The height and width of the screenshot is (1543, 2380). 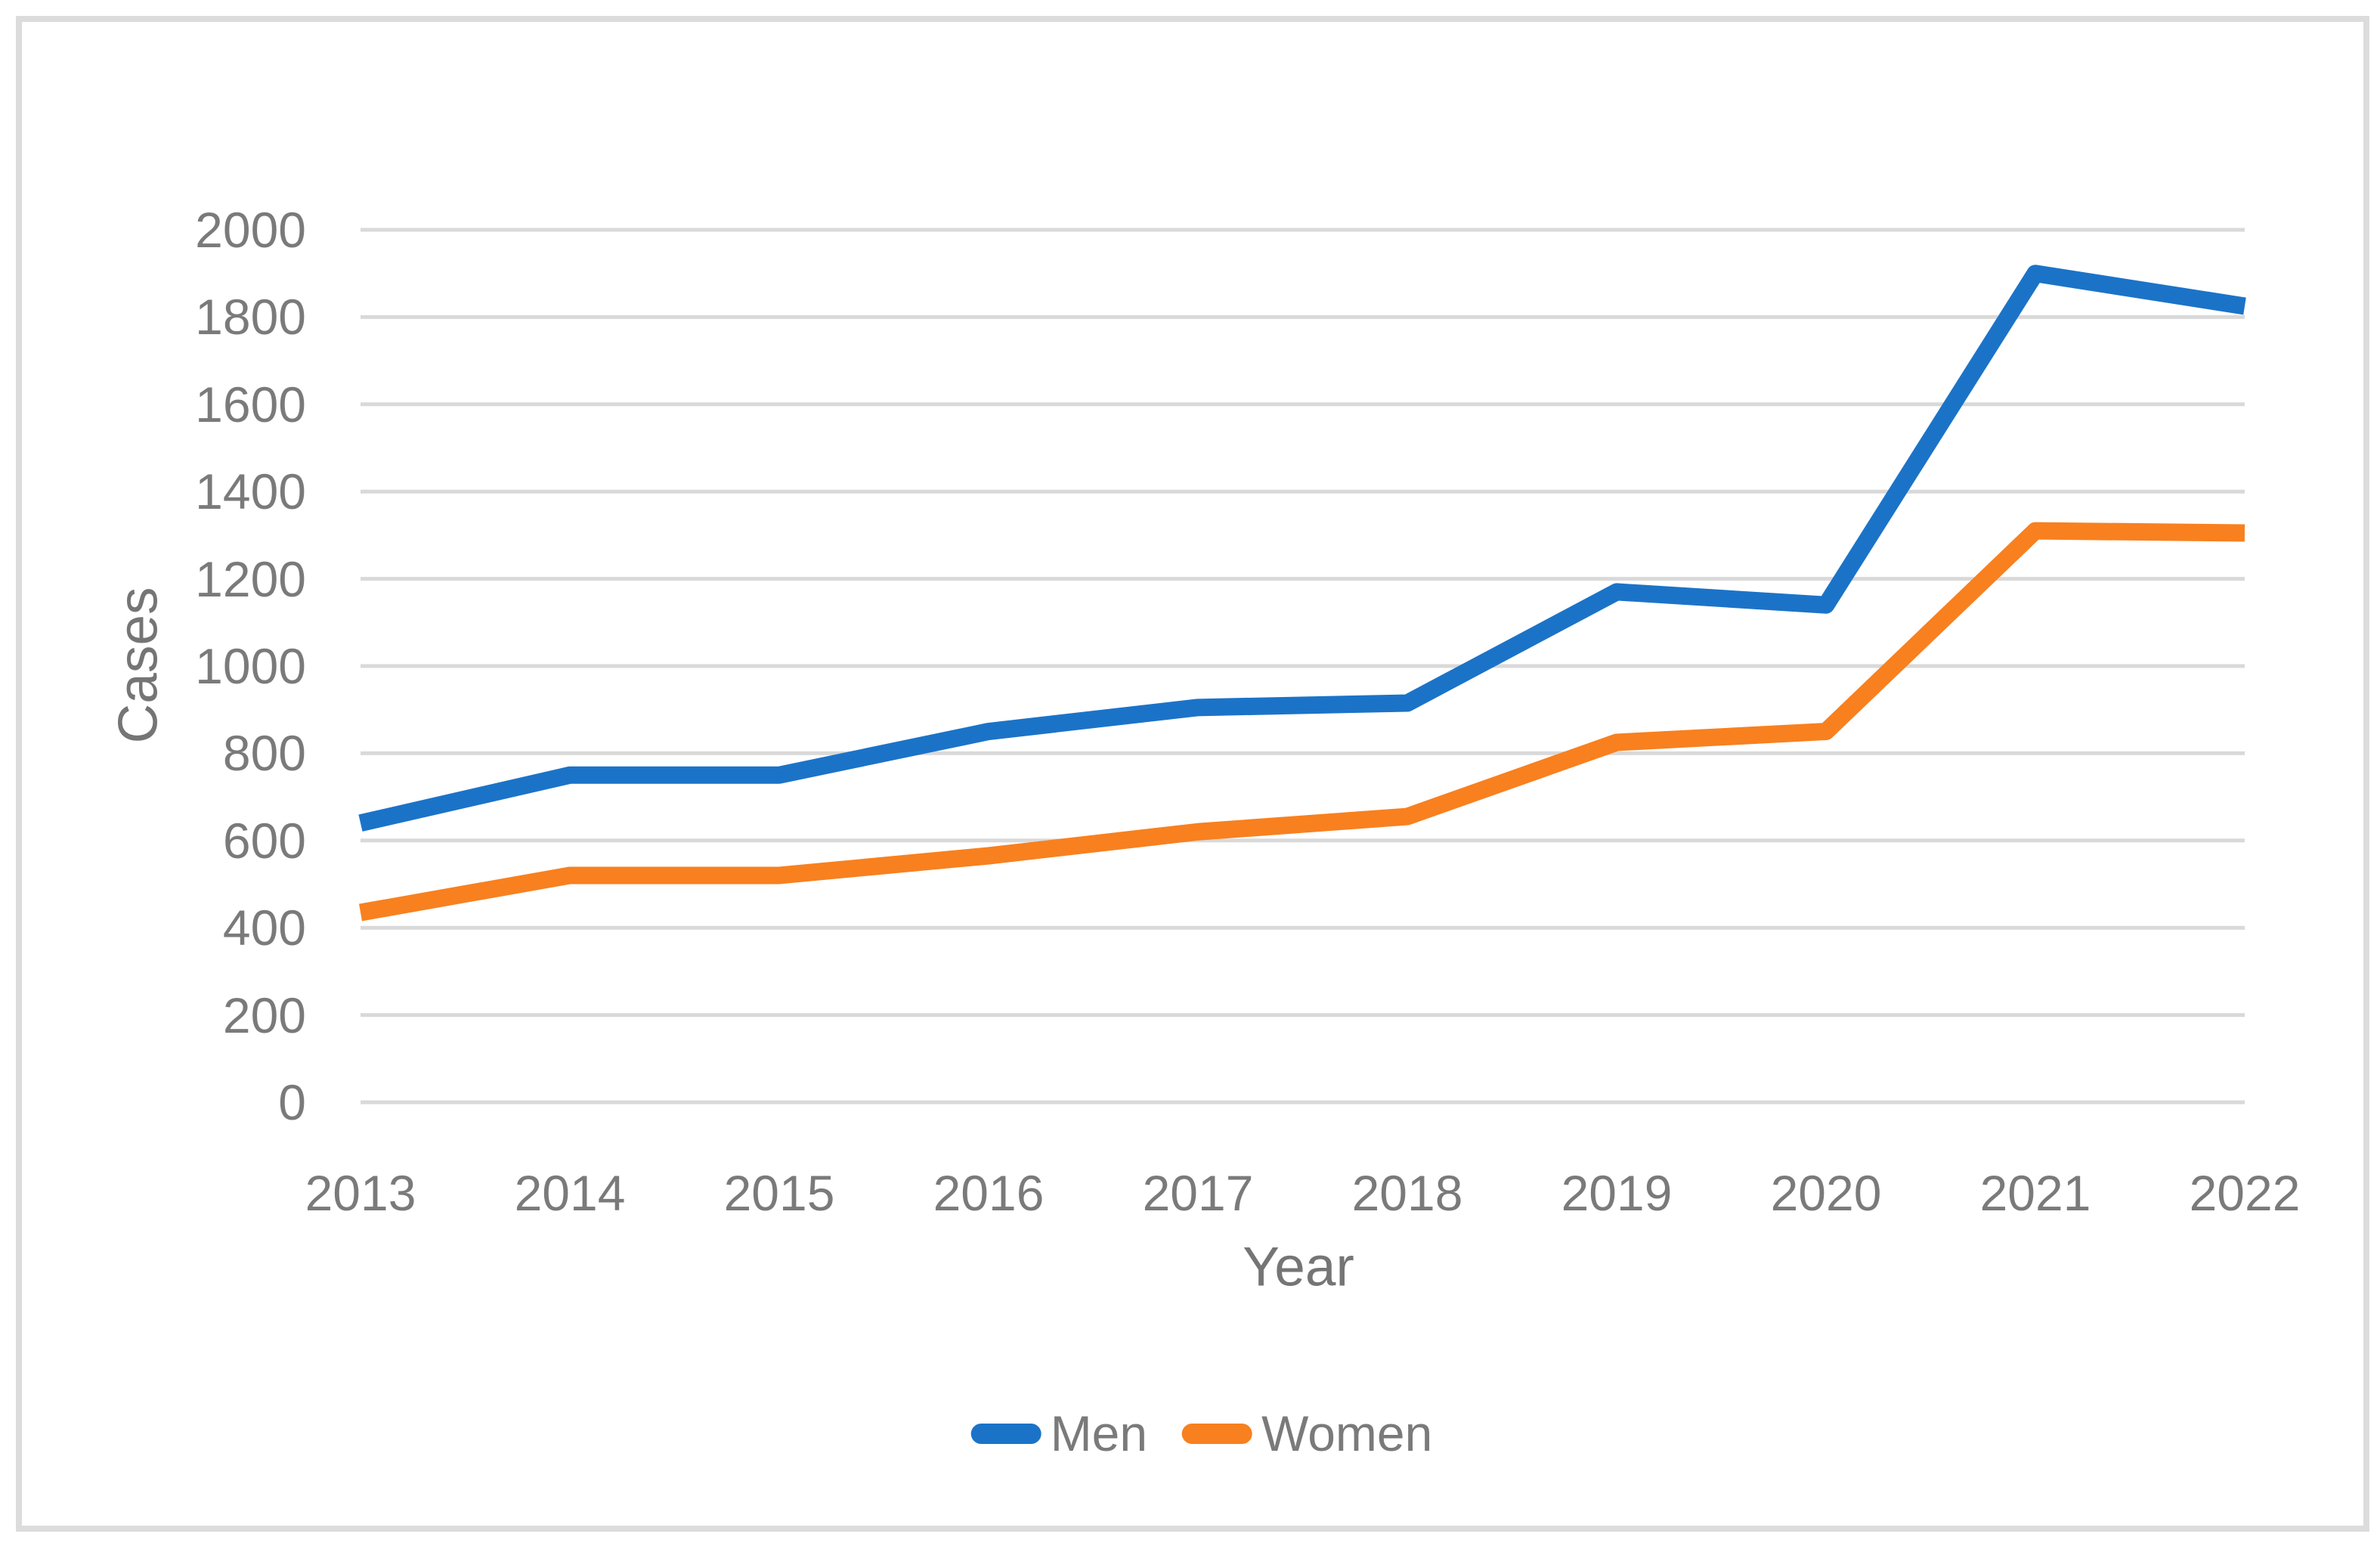 What do you see at coordinates (264, 928) in the screenshot?
I see `y-tick-label: 400` at bounding box center [264, 928].